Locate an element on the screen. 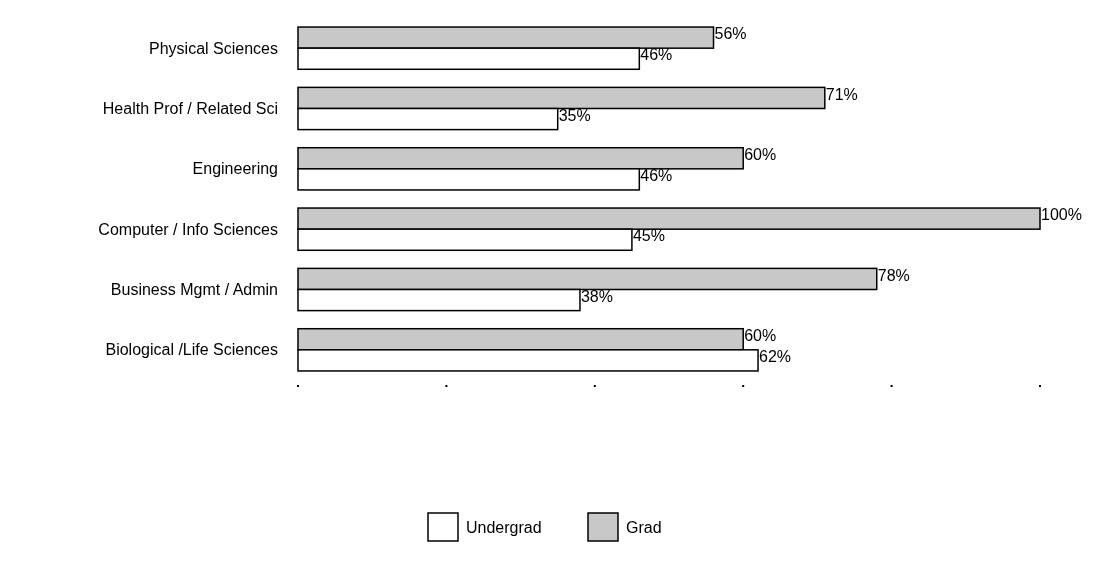 Image resolution: width=1096 pixels, height=571 pixels. y-tick-label: Engineering is located at coordinates (235, 169).